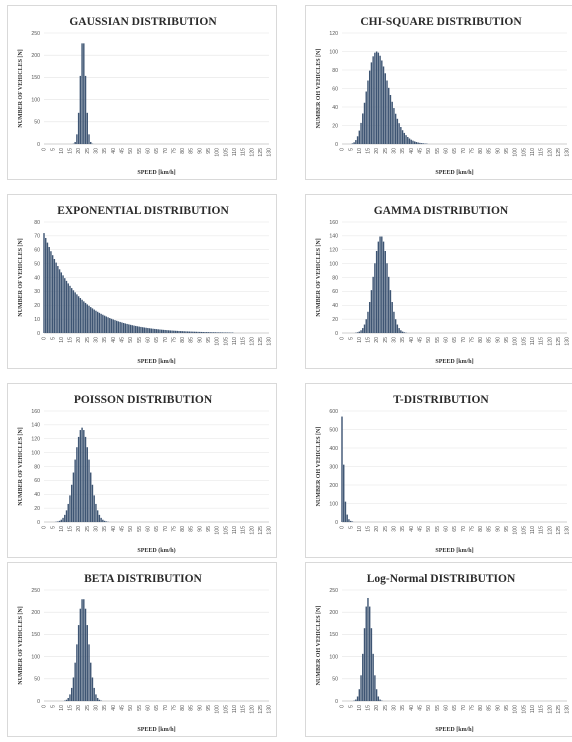 The height and width of the screenshot is (742, 572). Describe the element at coordinates (35, 78) in the screenshot. I see `y-tick-label: 150` at that location.